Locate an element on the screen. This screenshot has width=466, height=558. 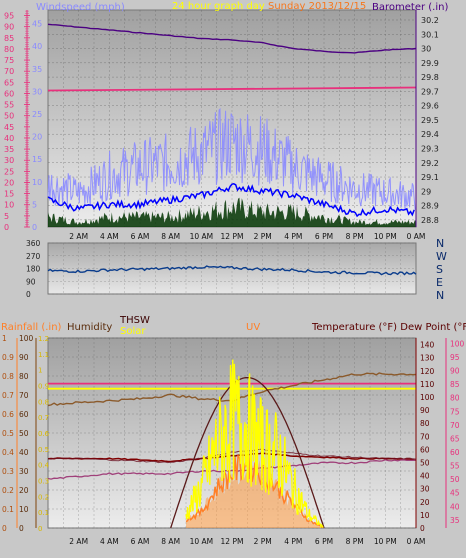
dewpoint-tick-label: 80 is located at coordinates (455, 398).